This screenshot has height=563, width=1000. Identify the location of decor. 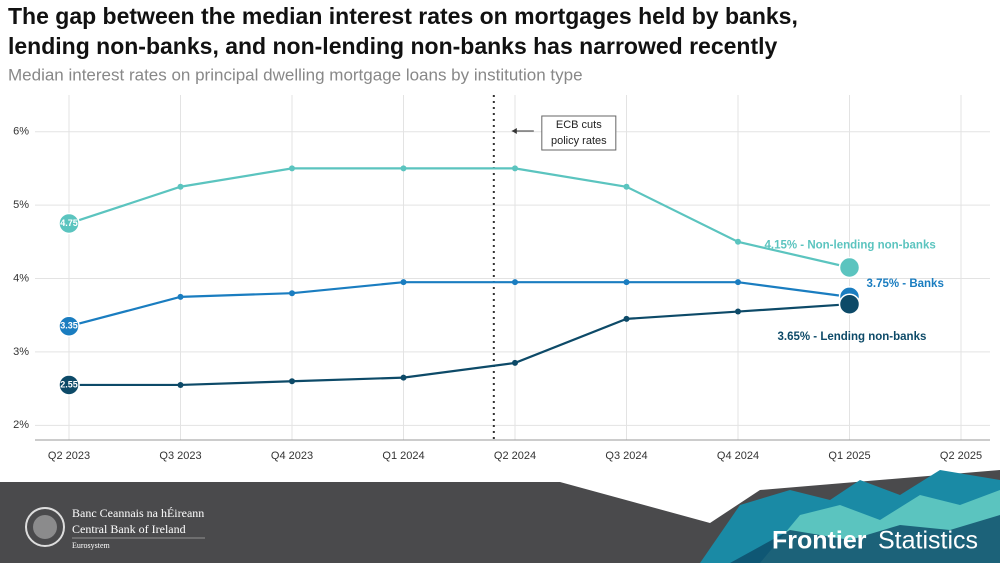
(865, 539).